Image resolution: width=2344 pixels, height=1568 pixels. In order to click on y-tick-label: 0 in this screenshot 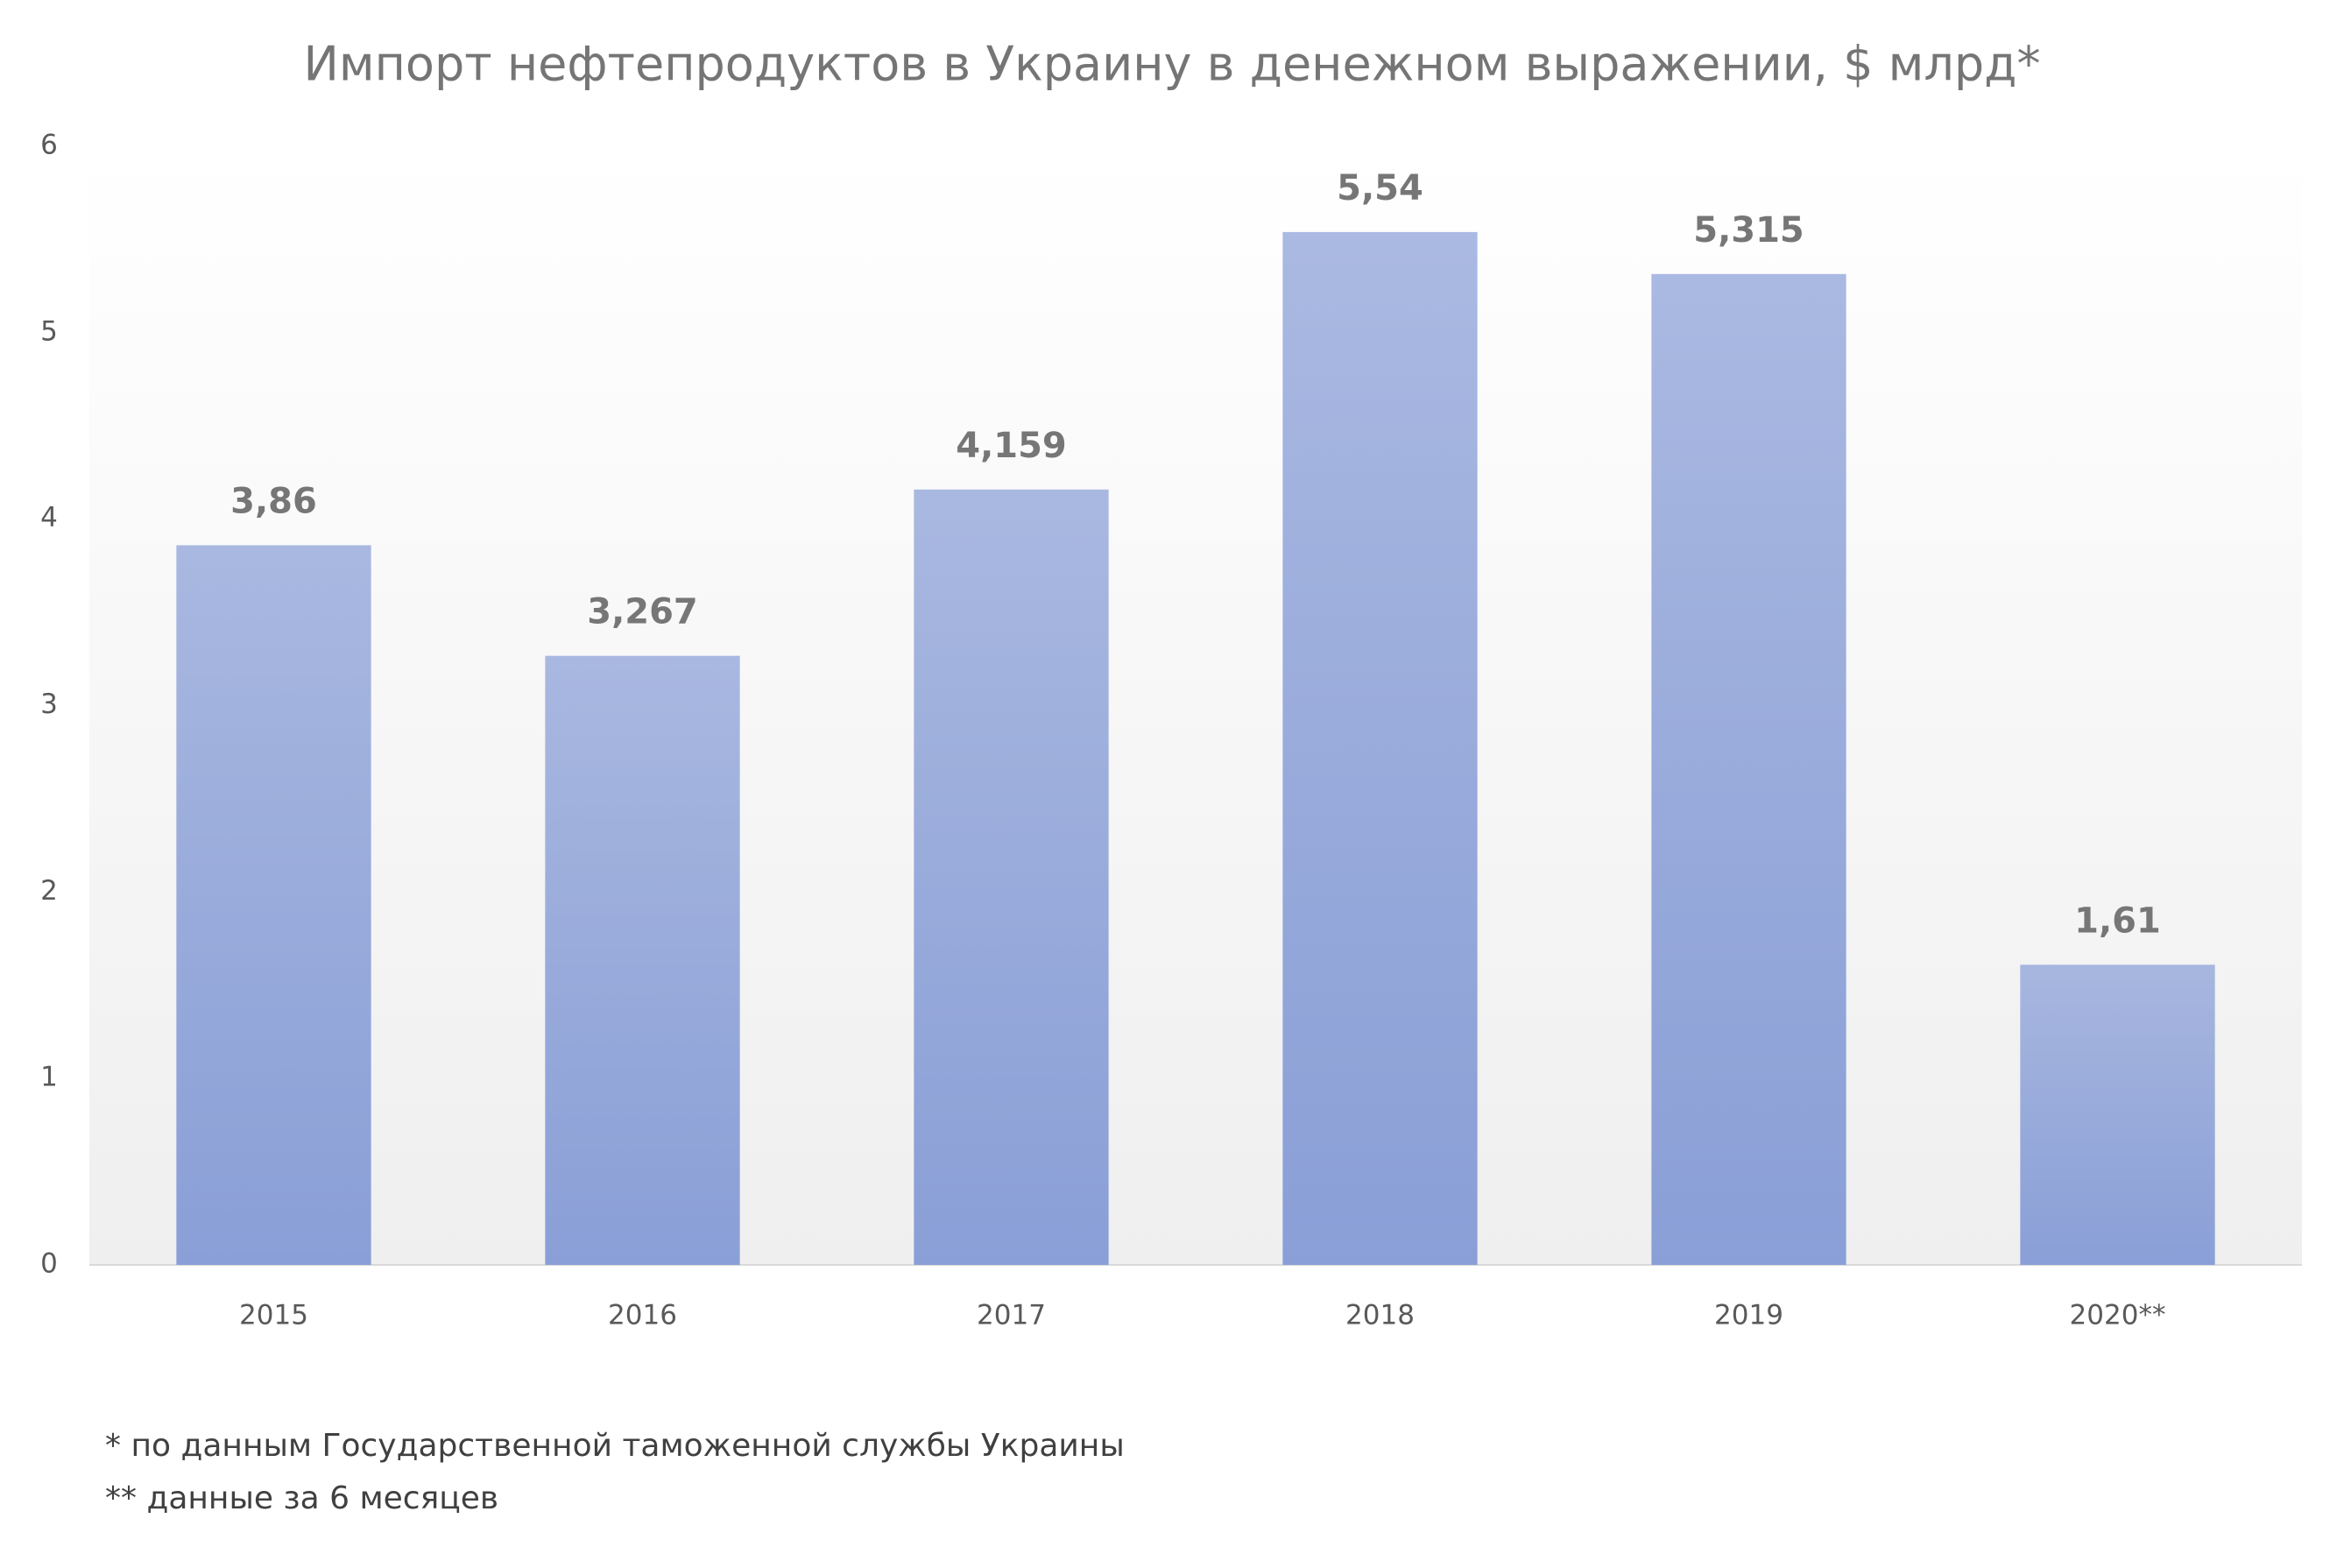, I will do `click(49, 1264)`.